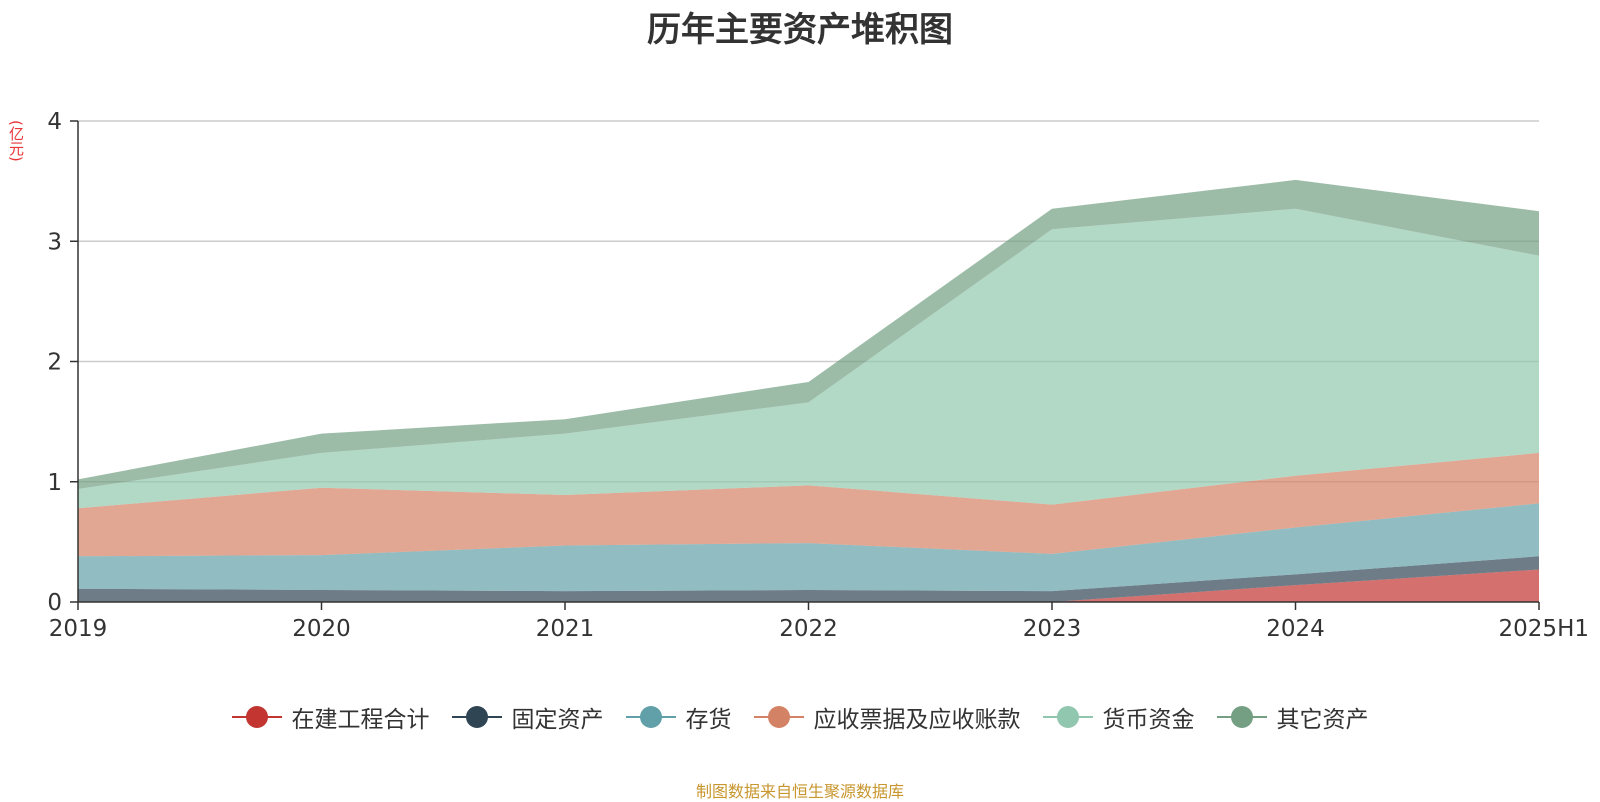 The width and height of the screenshot is (1600, 802). Describe the element at coordinates (16, 141) in the screenshot. I see `y-axis-unit-label: (亿元)` at that location.